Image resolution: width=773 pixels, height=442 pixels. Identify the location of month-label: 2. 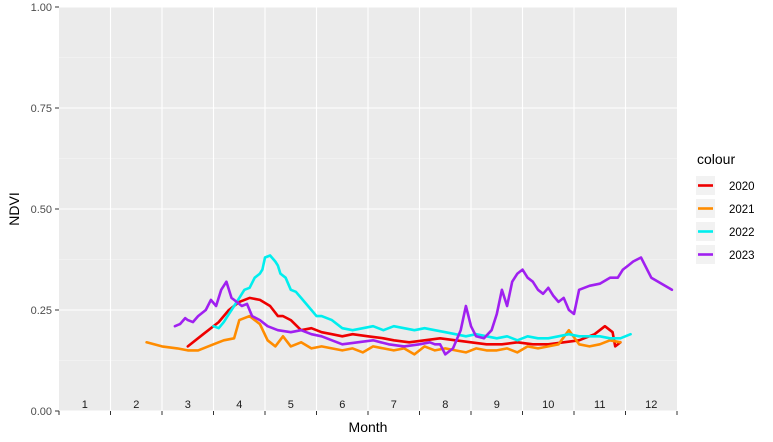
(136, 405).